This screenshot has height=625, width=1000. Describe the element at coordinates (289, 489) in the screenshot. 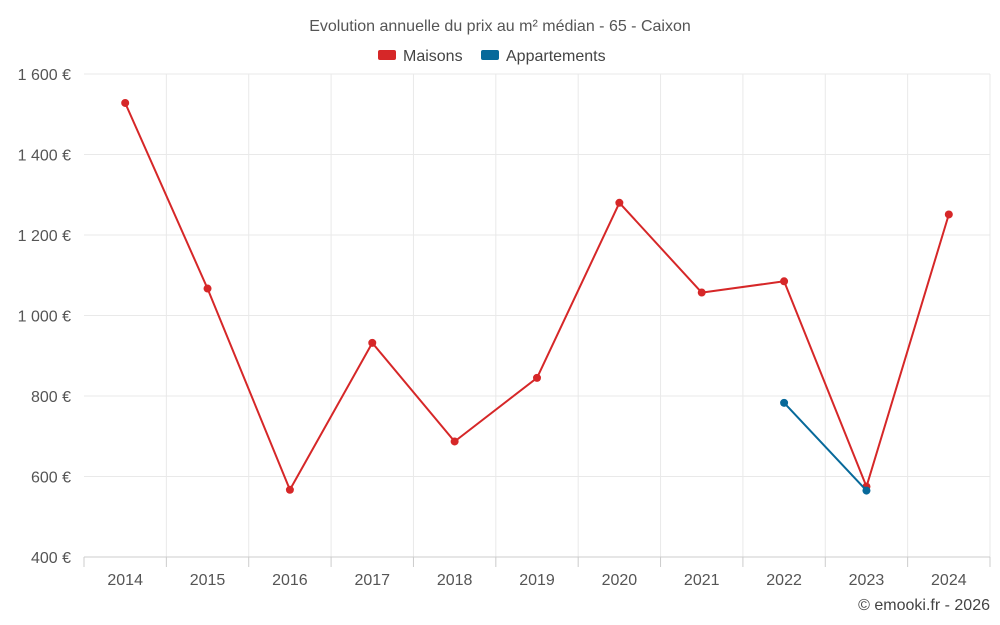

I see `data-point-maisons-2016` at that location.